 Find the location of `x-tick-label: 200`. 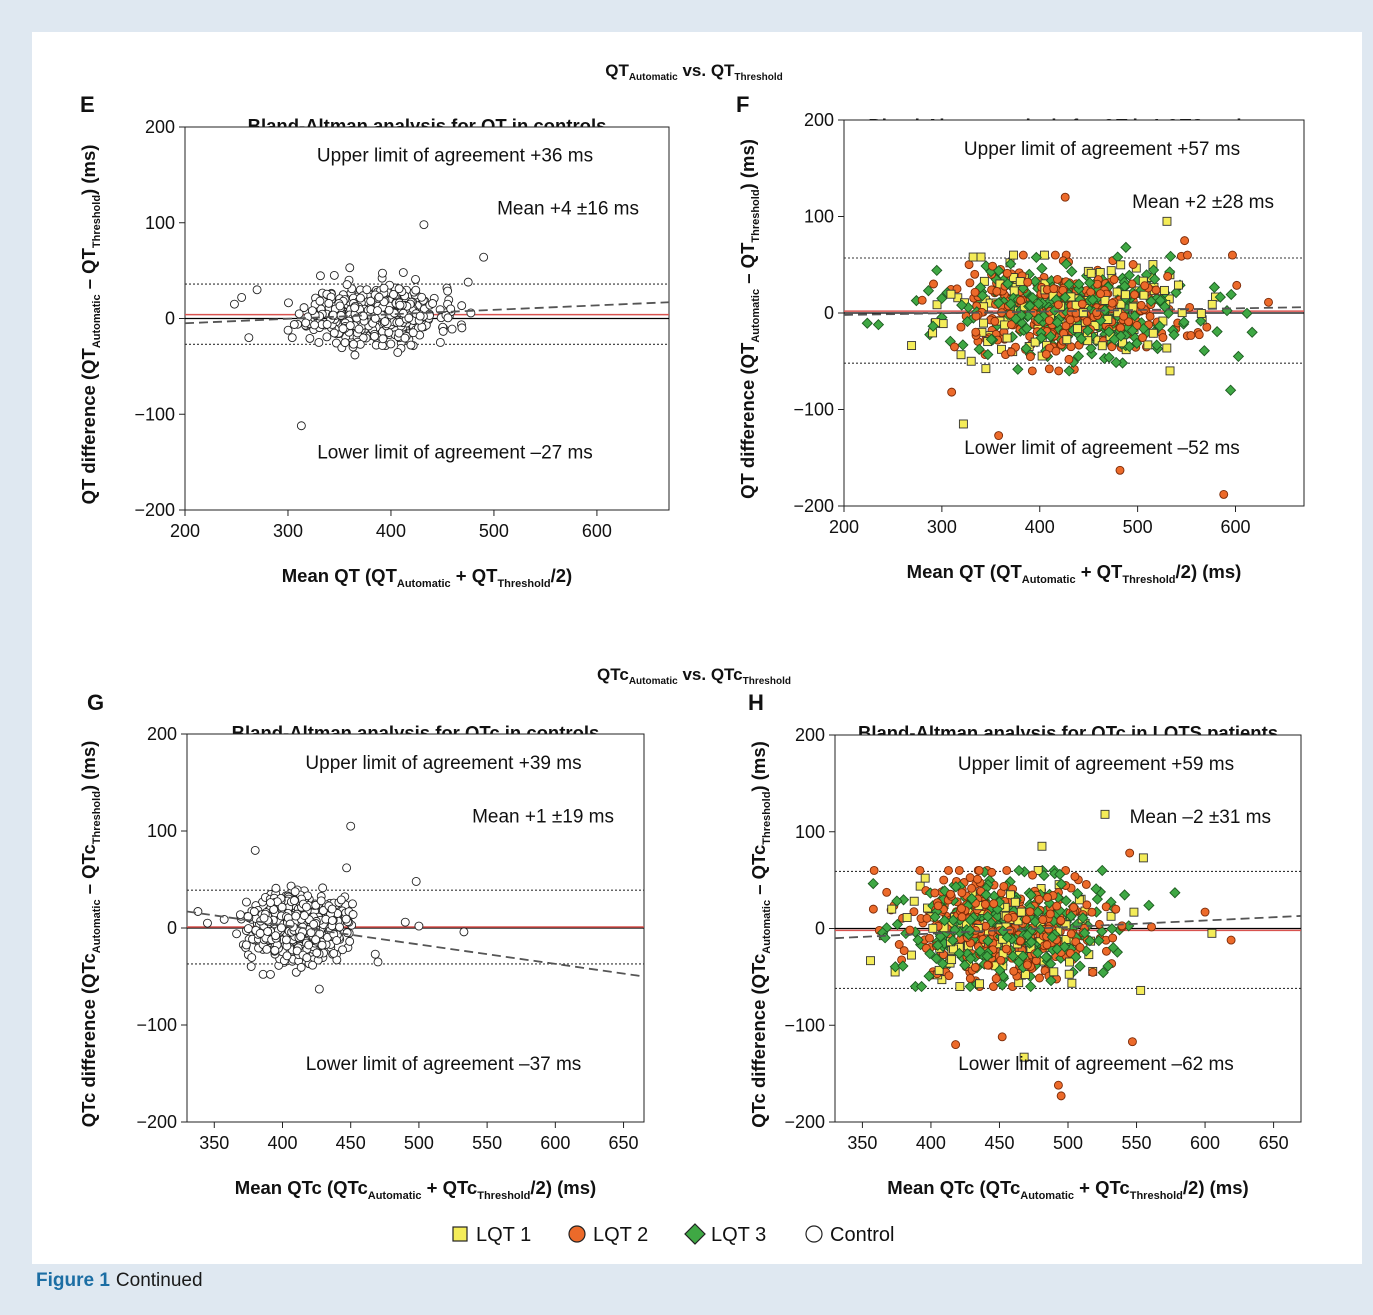

x-tick-label: 200 is located at coordinates (185, 531).